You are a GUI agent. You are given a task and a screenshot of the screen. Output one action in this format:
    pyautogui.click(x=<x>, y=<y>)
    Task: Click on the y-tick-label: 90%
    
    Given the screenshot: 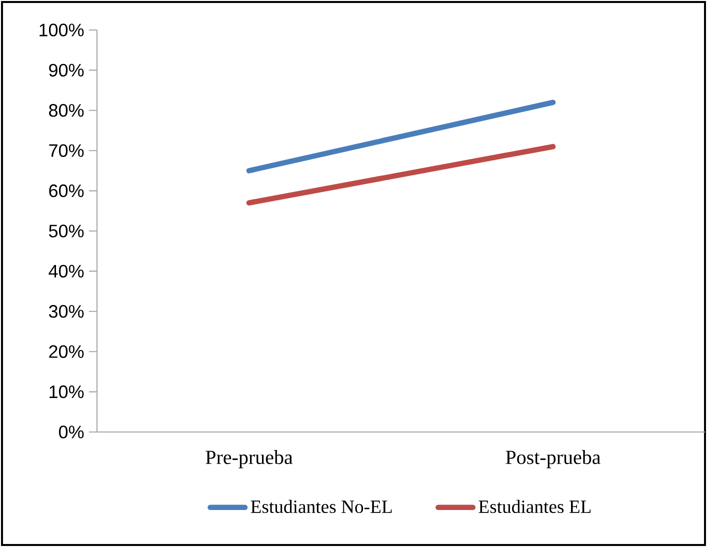 What is the action you would take?
    pyautogui.click(x=66, y=70)
    